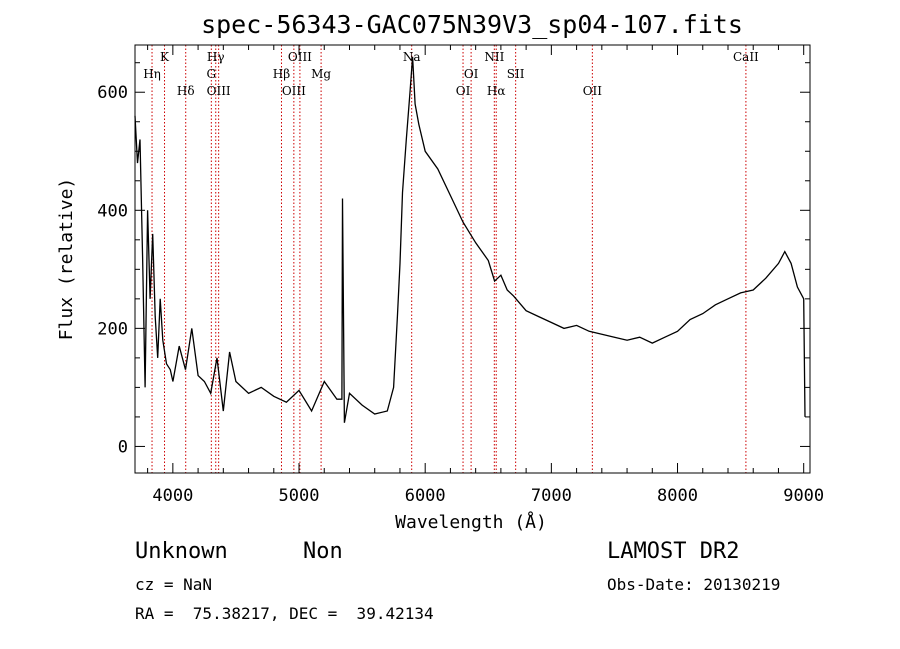 This screenshot has height=649, width=900. I want to click on spectral-line-label: Mg, so click(321, 74).